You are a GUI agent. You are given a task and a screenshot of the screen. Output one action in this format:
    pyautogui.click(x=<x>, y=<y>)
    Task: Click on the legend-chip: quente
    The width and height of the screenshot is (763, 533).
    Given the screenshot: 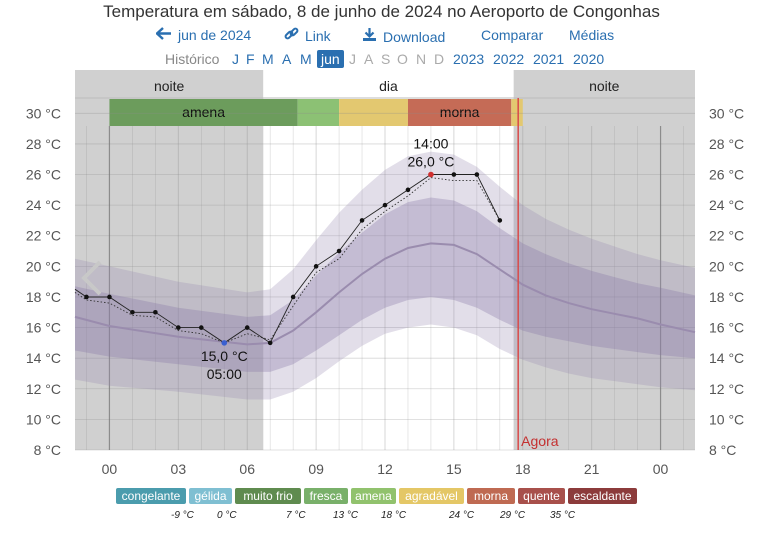 What is the action you would take?
    pyautogui.click(x=541, y=496)
    